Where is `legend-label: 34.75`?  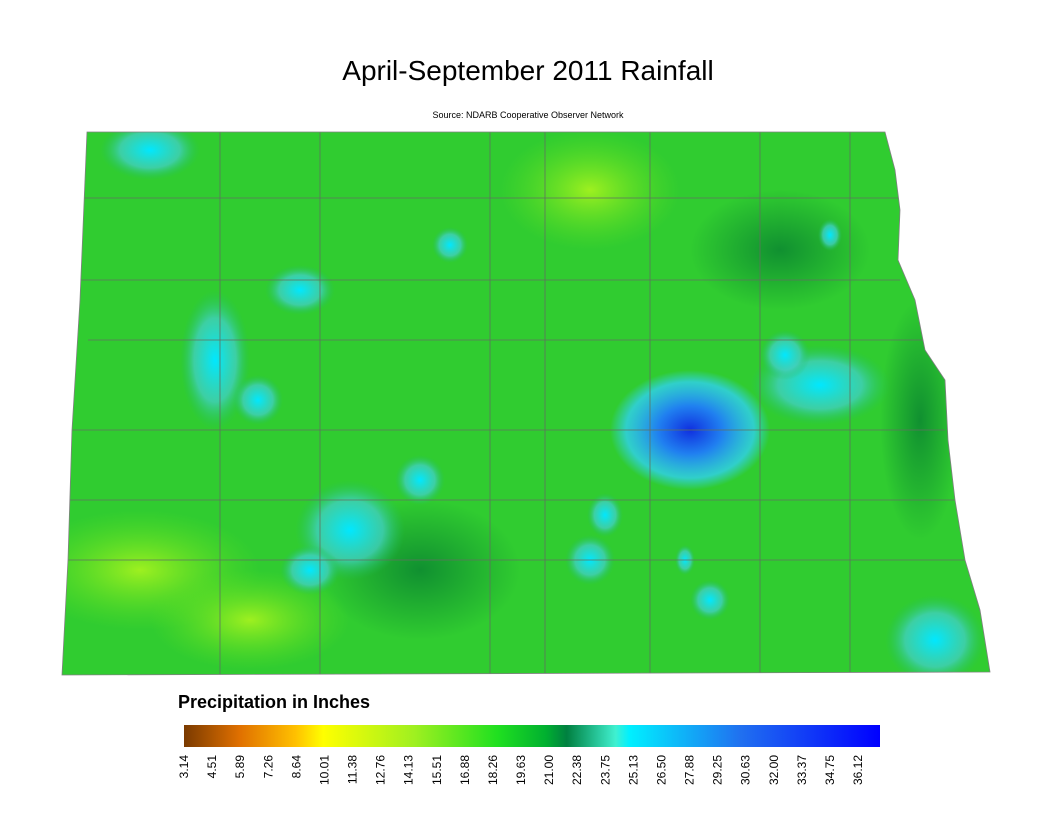 legend-label: 34.75 is located at coordinates (830, 770).